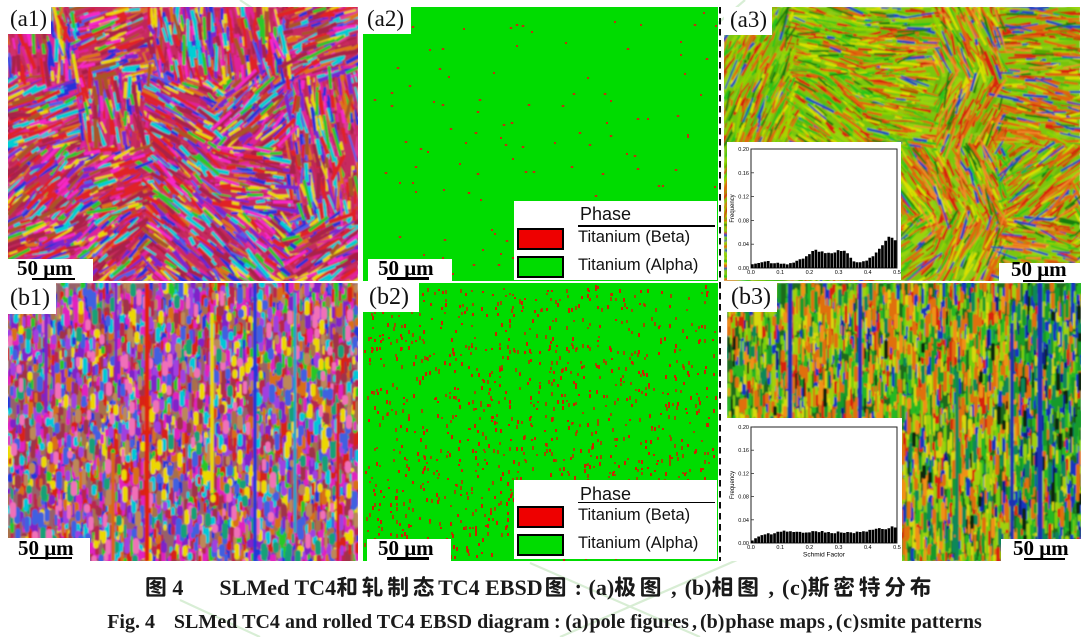 This screenshot has width=1088, height=637. What do you see at coordinates (177, 587) in the screenshot?
I see `svg-text: 4` at bounding box center [177, 587].